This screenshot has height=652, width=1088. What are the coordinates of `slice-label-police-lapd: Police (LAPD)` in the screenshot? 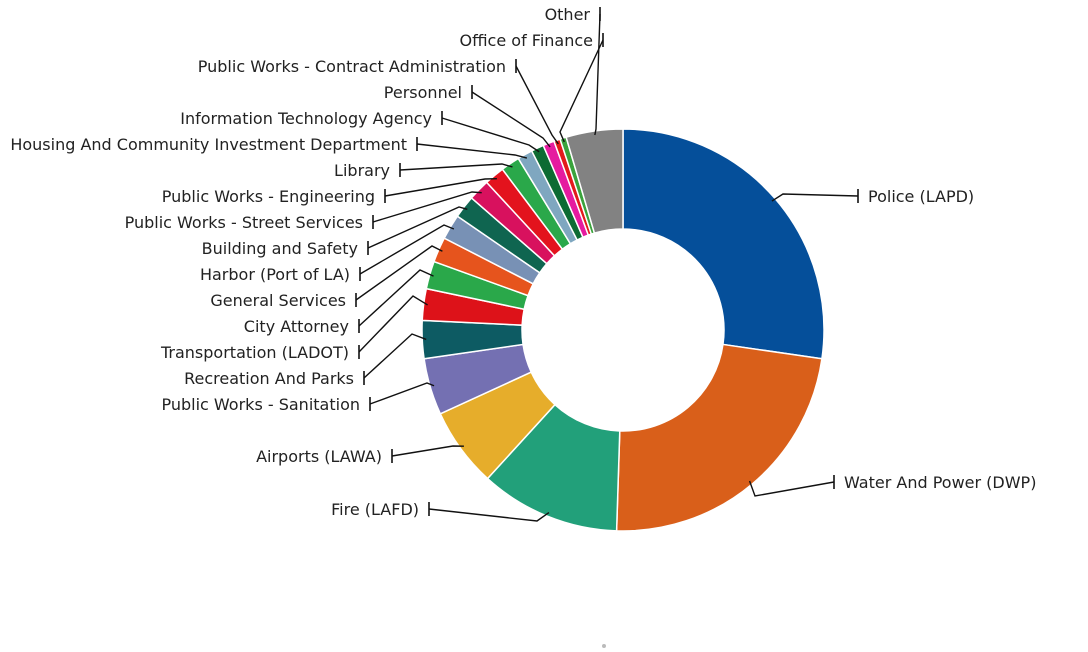 It's located at (921, 196).